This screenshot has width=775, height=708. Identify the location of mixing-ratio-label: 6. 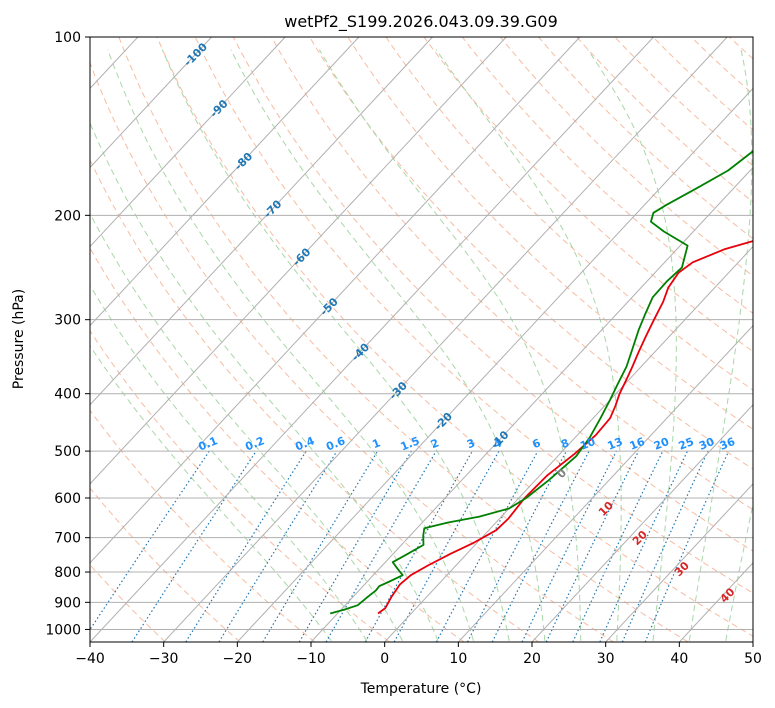
(537, 443).